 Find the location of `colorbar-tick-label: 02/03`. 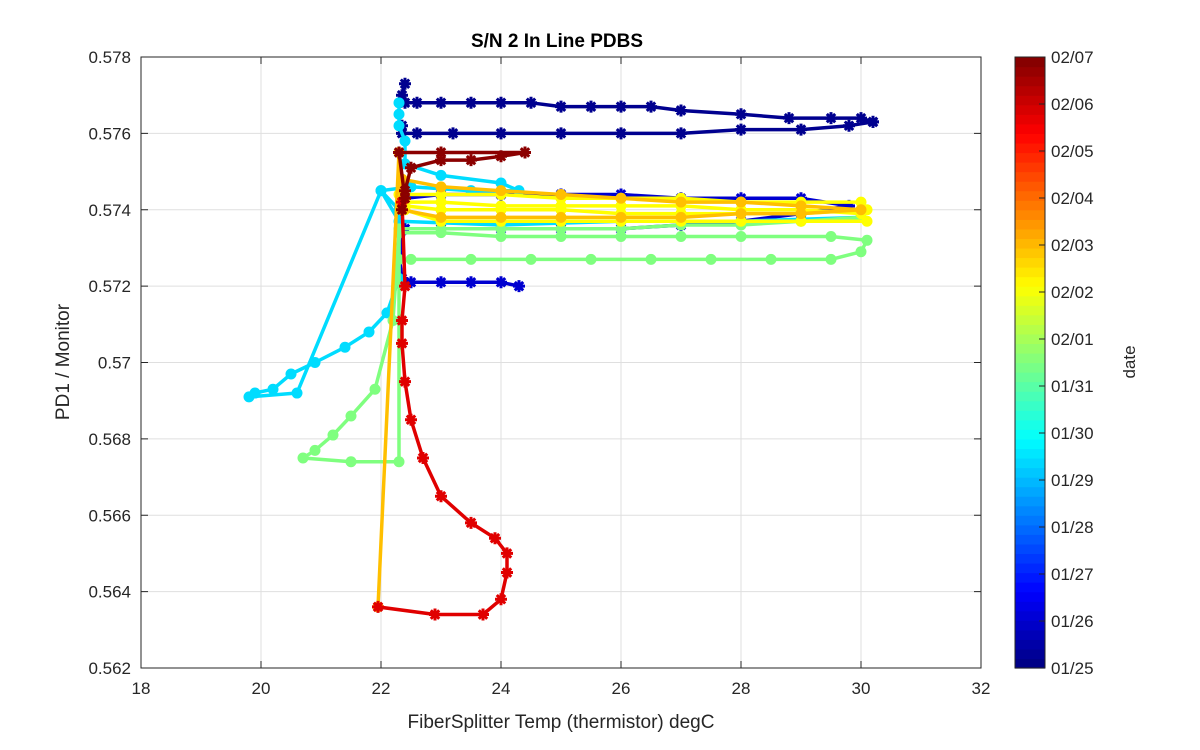

colorbar-tick-label: 02/03 is located at coordinates (1072, 245).